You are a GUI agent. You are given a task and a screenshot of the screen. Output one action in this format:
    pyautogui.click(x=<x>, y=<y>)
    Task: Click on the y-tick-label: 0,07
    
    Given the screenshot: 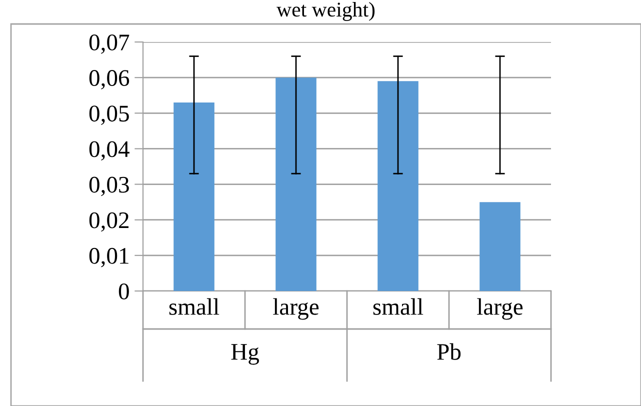 What is the action you would take?
    pyautogui.click(x=109, y=44)
    